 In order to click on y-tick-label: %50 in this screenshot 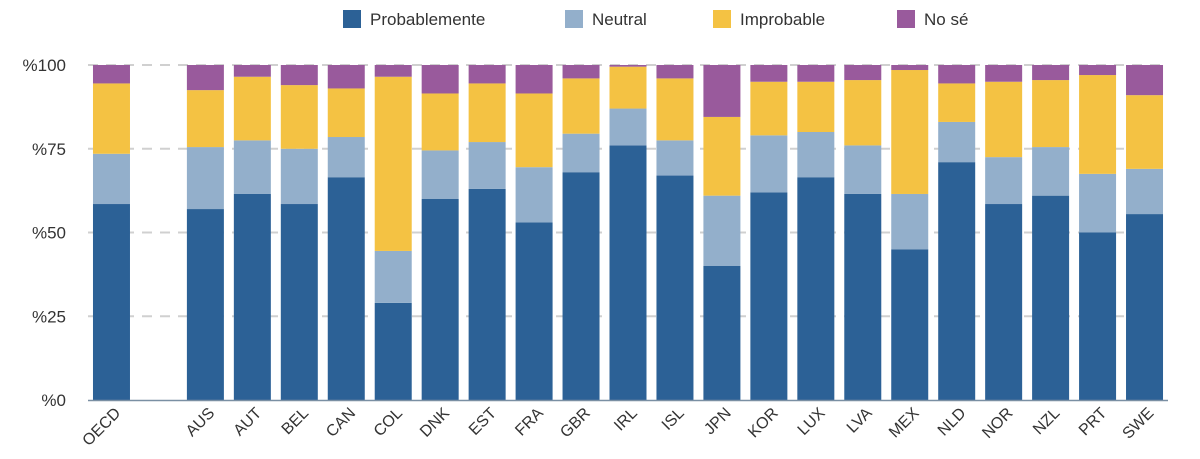, I will do `click(49, 233)`.